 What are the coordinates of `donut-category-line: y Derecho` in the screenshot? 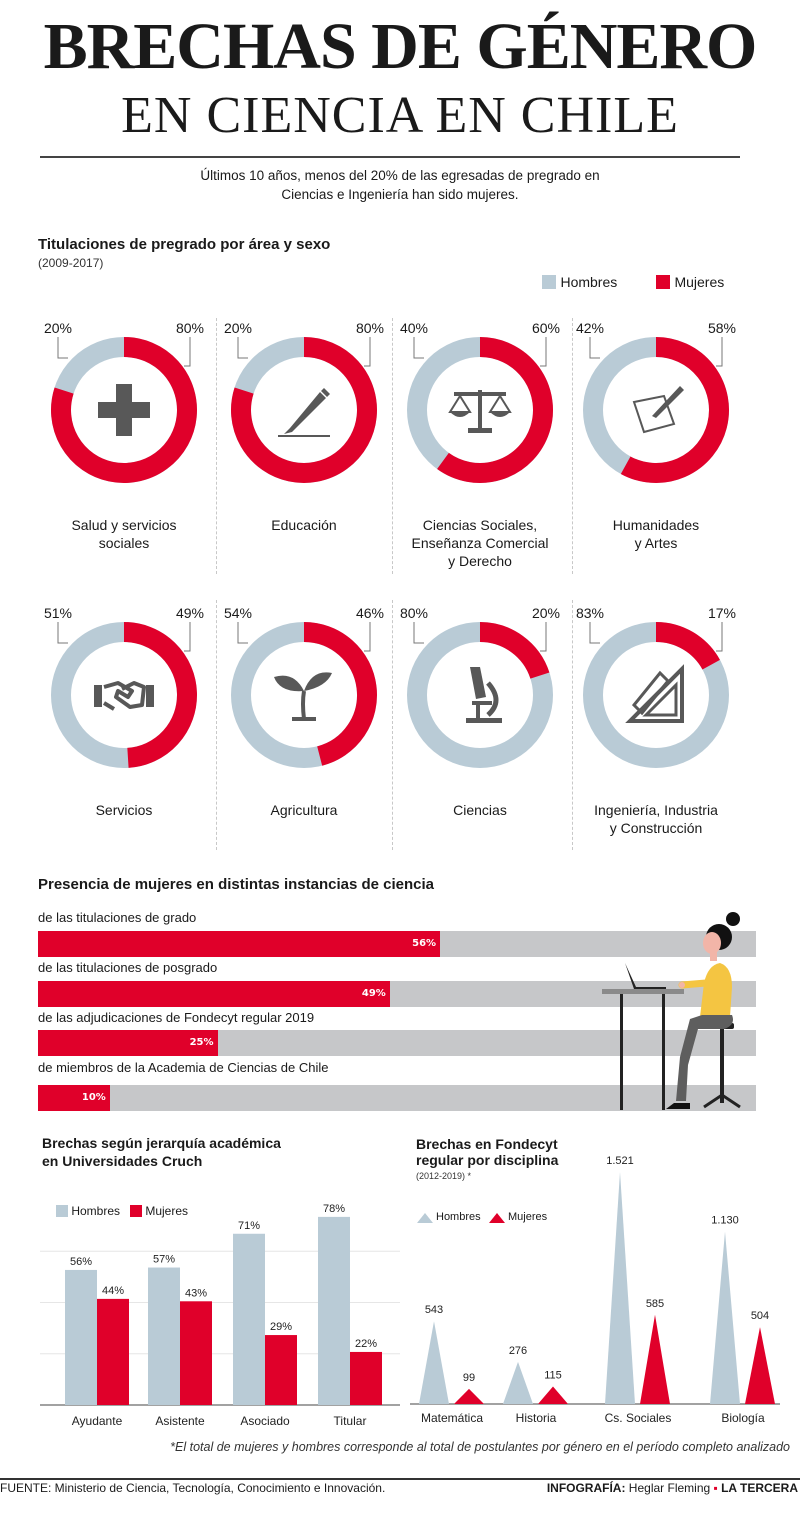 It's located at (480, 561).